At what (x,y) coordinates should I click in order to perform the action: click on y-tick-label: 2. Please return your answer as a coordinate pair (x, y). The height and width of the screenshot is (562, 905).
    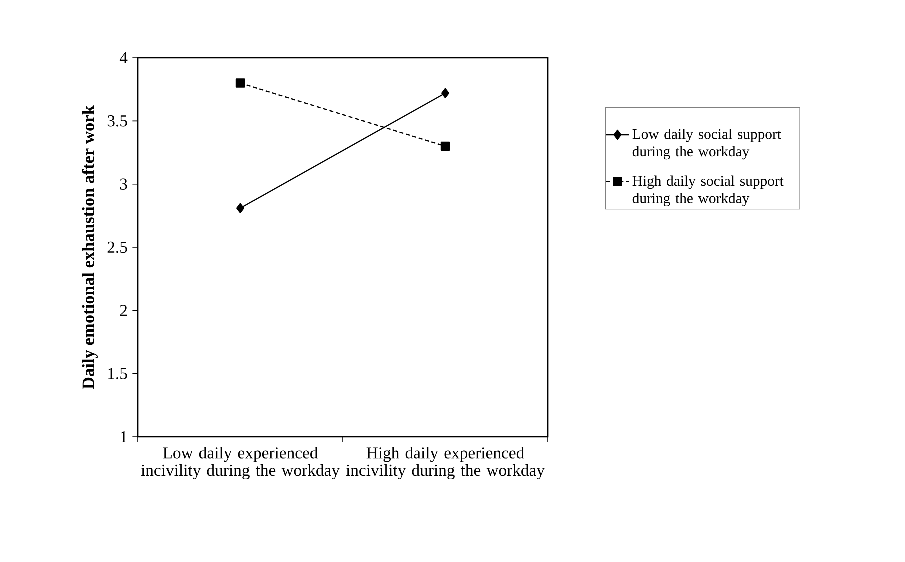
    Looking at the image, I should click on (124, 310).